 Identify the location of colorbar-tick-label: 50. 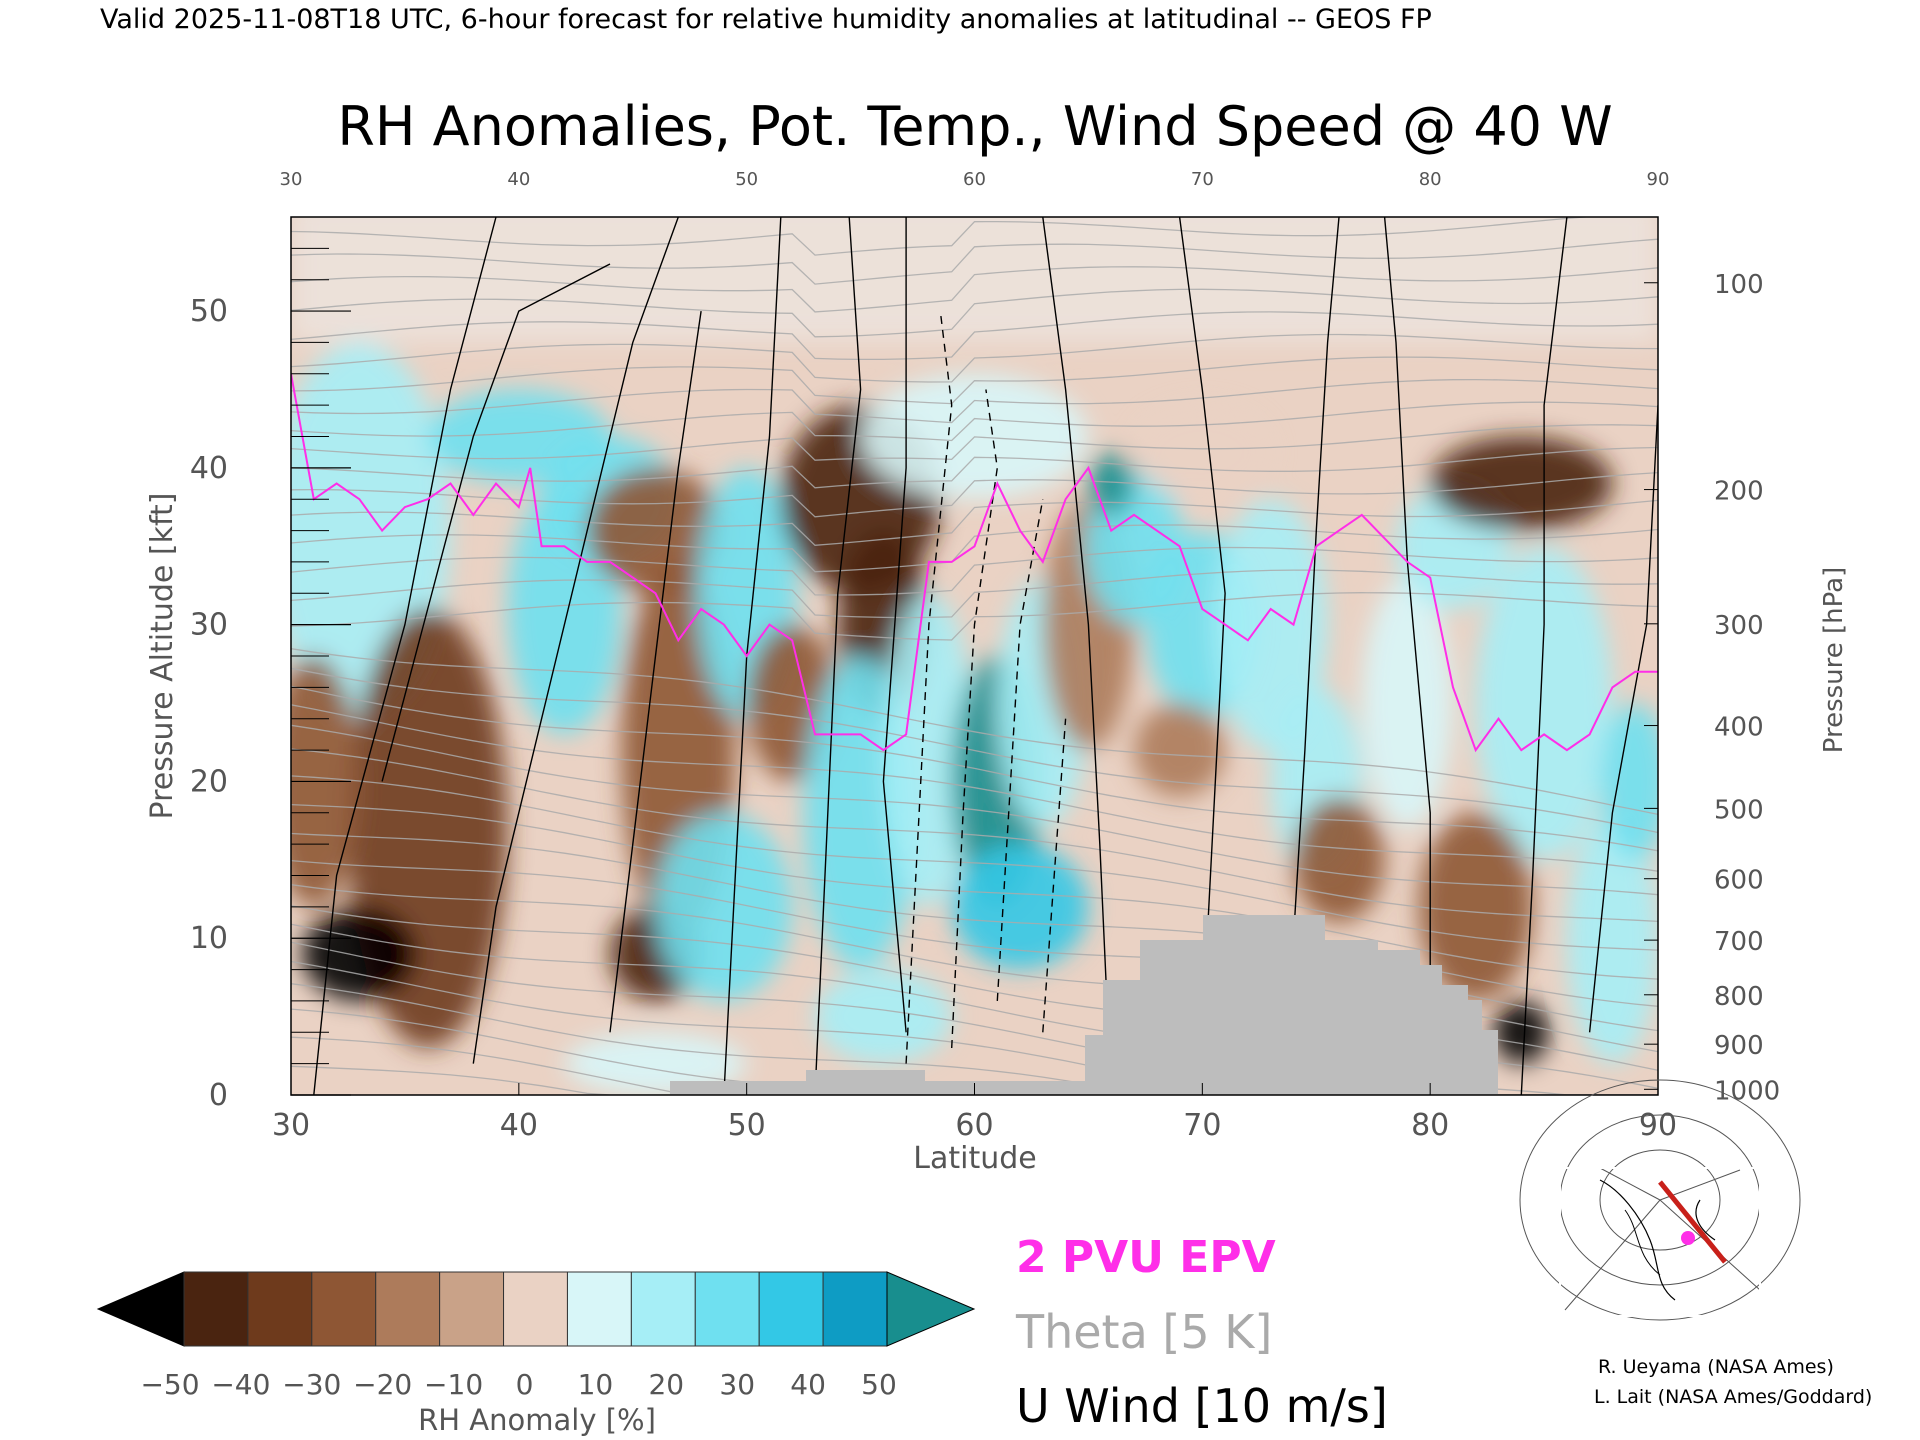
(879, 1384).